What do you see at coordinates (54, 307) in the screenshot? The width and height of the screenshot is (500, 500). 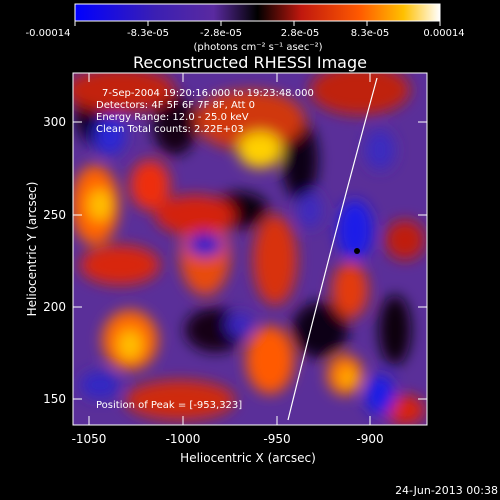 I see `y-tick-label: 200` at bounding box center [54, 307].